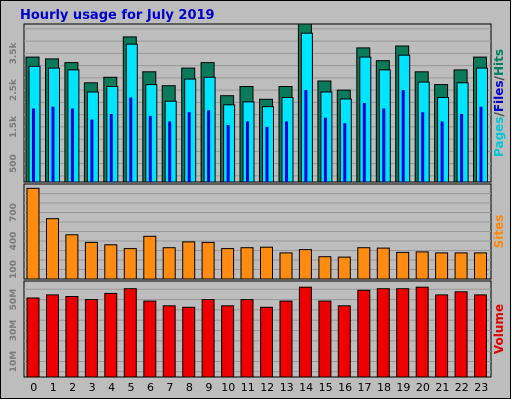 The height and width of the screenshot is (400, 512). Describe the element at coordinates (462, 387) in the screenshot. I see `x-tick-label: 22` at that location.